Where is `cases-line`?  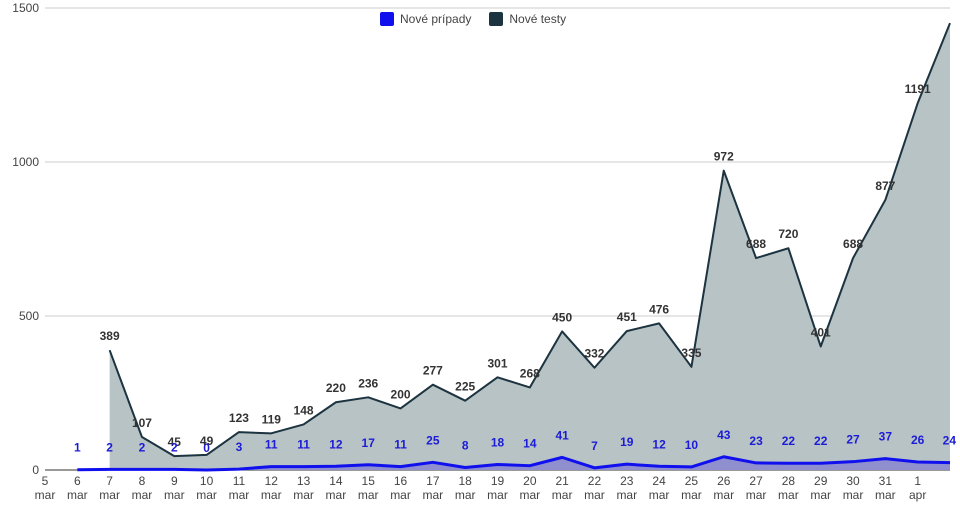
cases-line is located at coordinates (514, 463).